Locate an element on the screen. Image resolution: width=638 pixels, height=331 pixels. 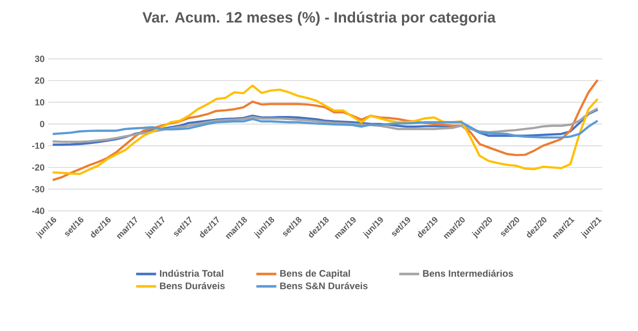
chart-title: Var. Acum. 12 meses (%) - Indústria por categoria is located at coordinates (319, 19).